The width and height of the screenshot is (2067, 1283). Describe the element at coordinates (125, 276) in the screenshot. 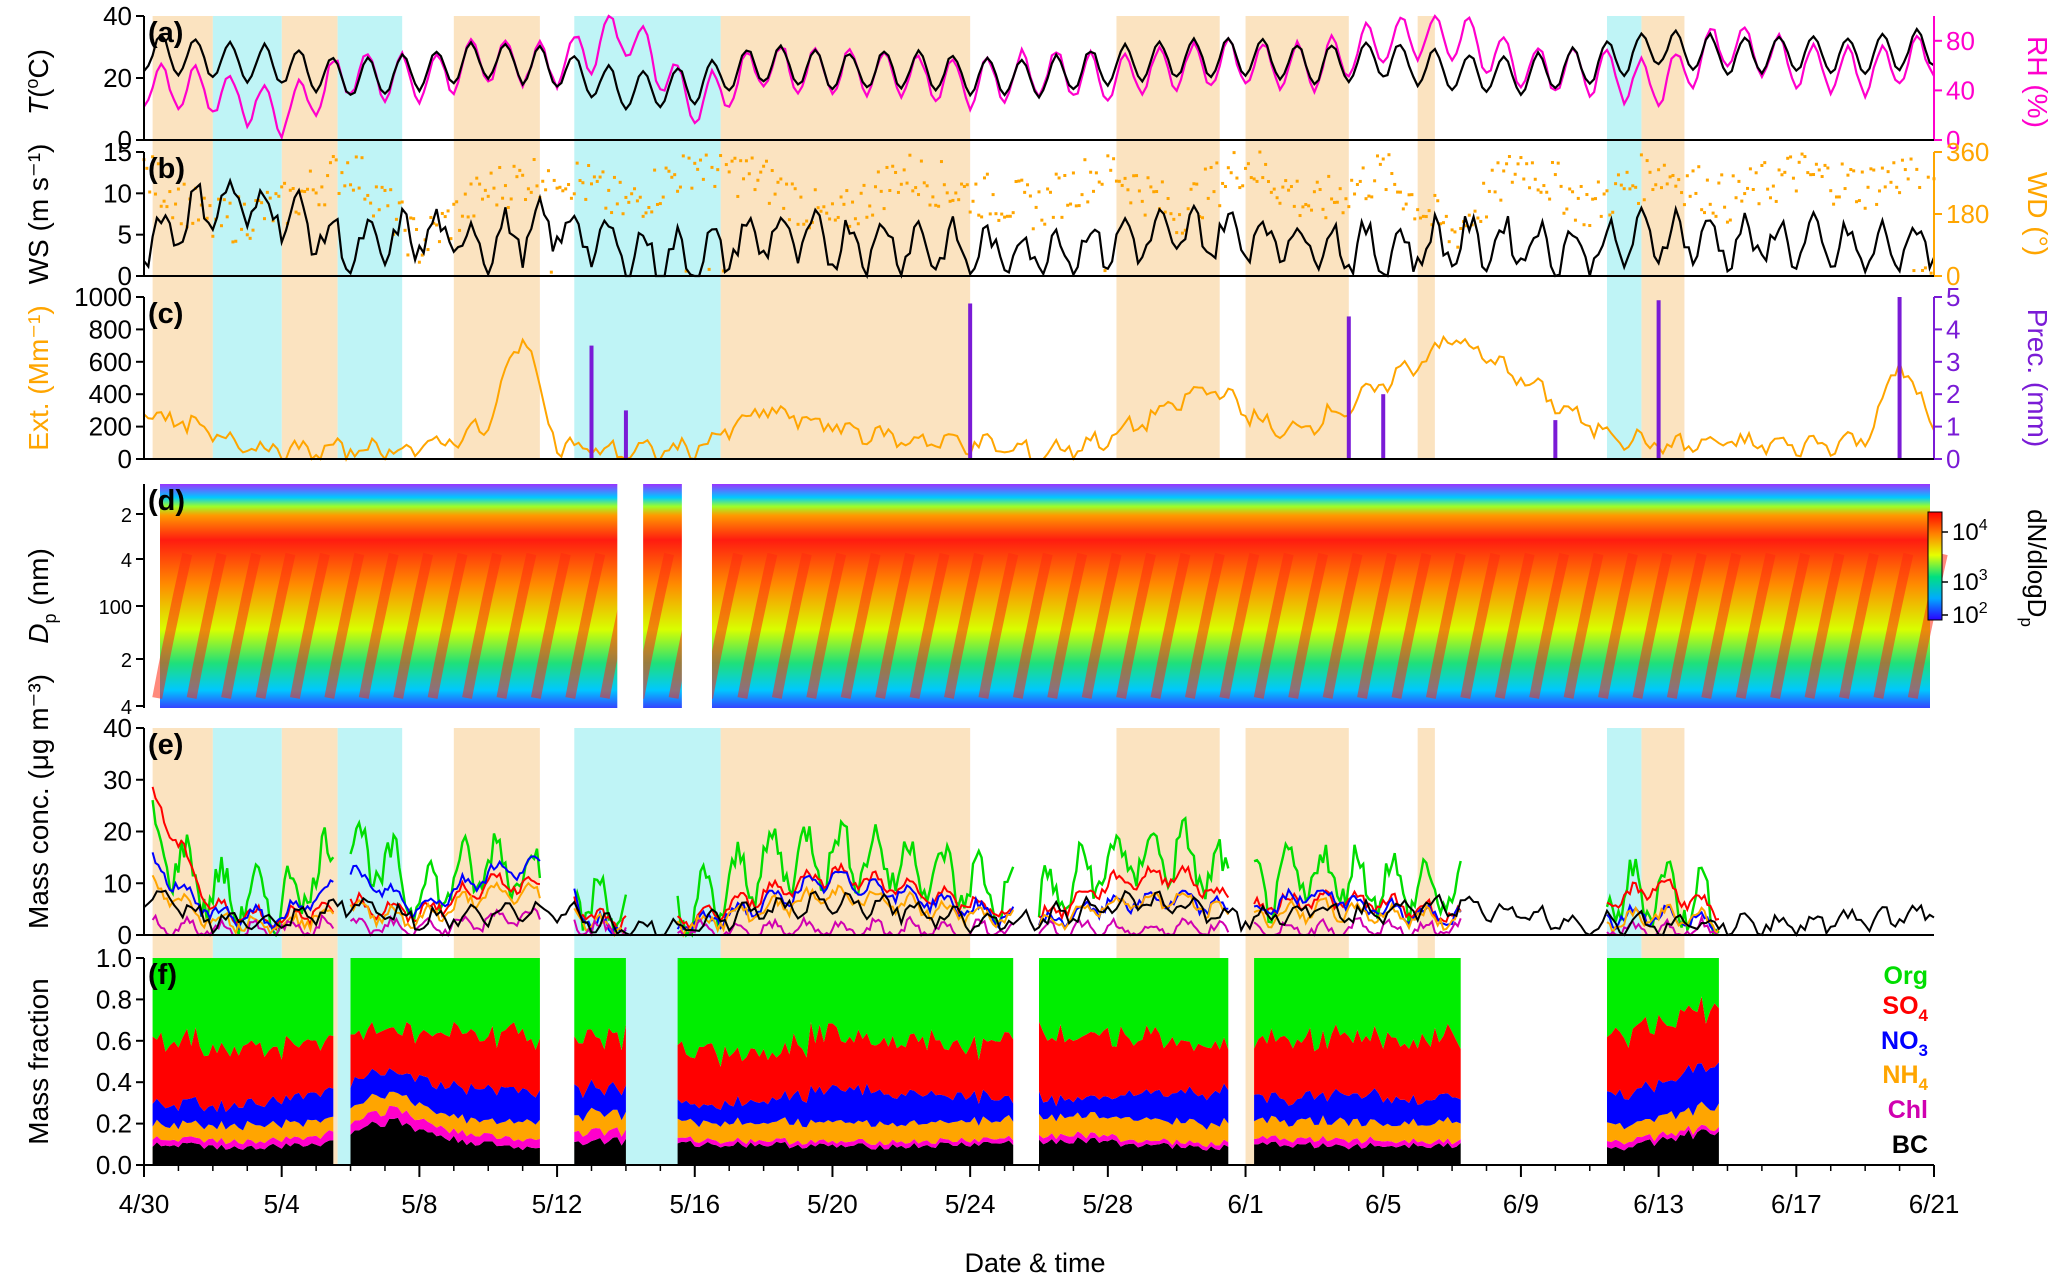

I see `y-tick-label: 0` at that location.